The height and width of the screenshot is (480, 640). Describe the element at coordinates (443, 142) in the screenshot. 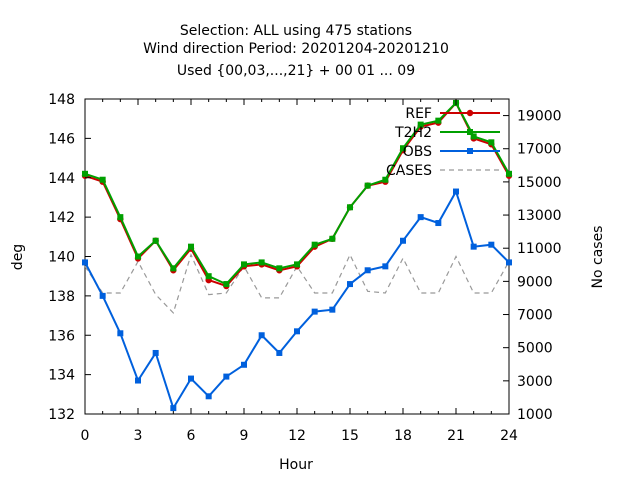

I see `legend: REF T2H2 OBS CASES` at that location.